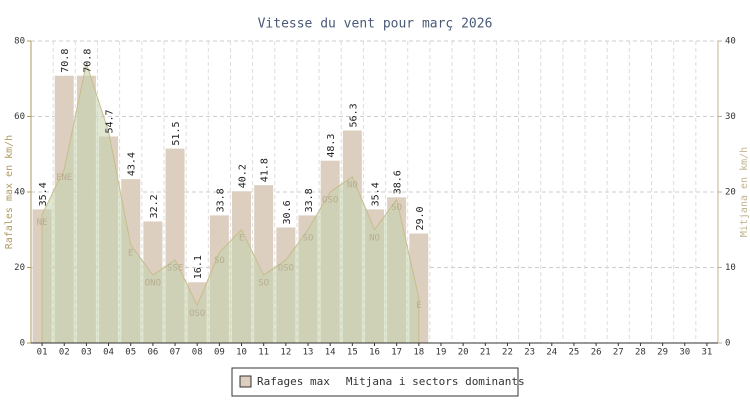 Image resolution: width=750 pixels, height=400 pixels. I want to click on value-label: 40.2, so click(243, 176).